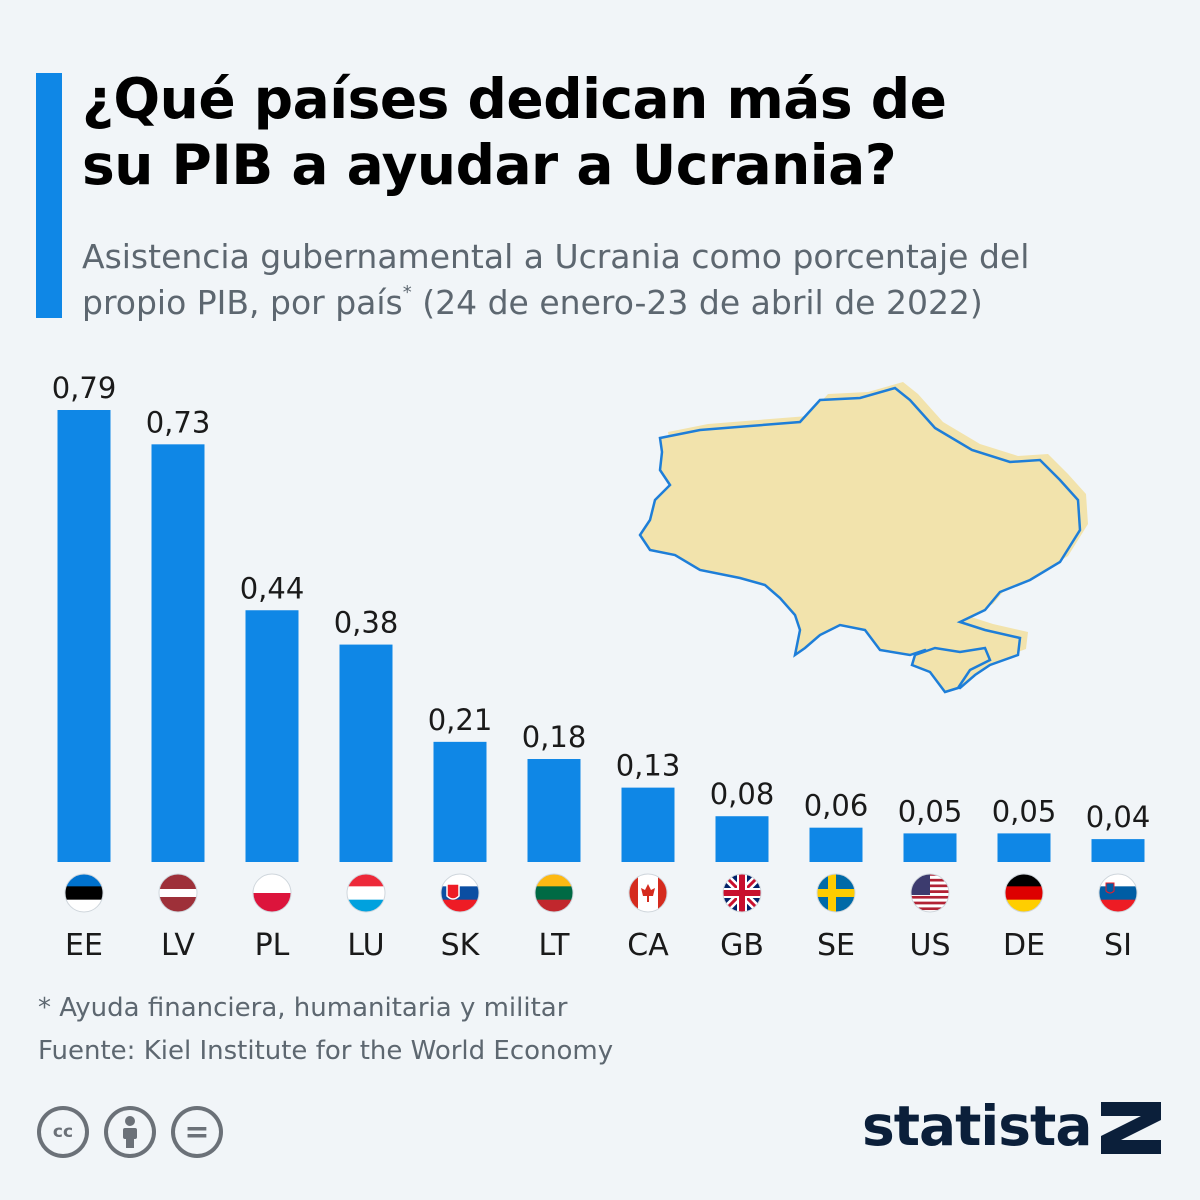  What do you see at coordinates (489, 165) in the screenshot?
I see `title-line-2: su PIB a ayudar a Ucrania?` at bounding box center [489, 165].